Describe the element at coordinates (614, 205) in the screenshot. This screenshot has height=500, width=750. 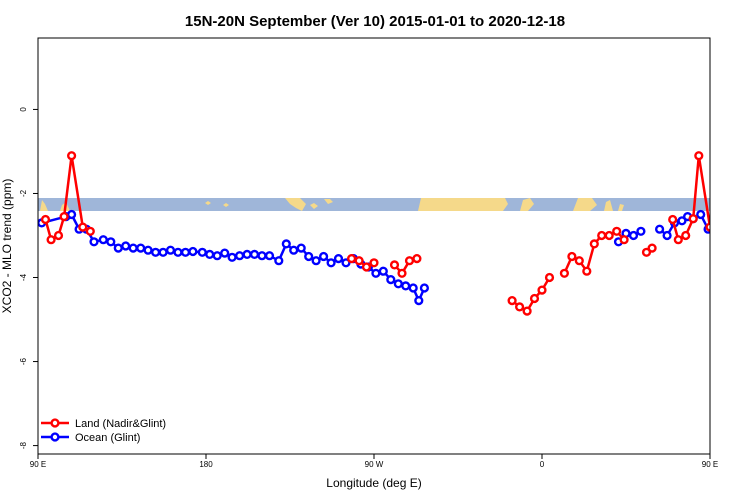
I see `land-band-se-asia` at that location.